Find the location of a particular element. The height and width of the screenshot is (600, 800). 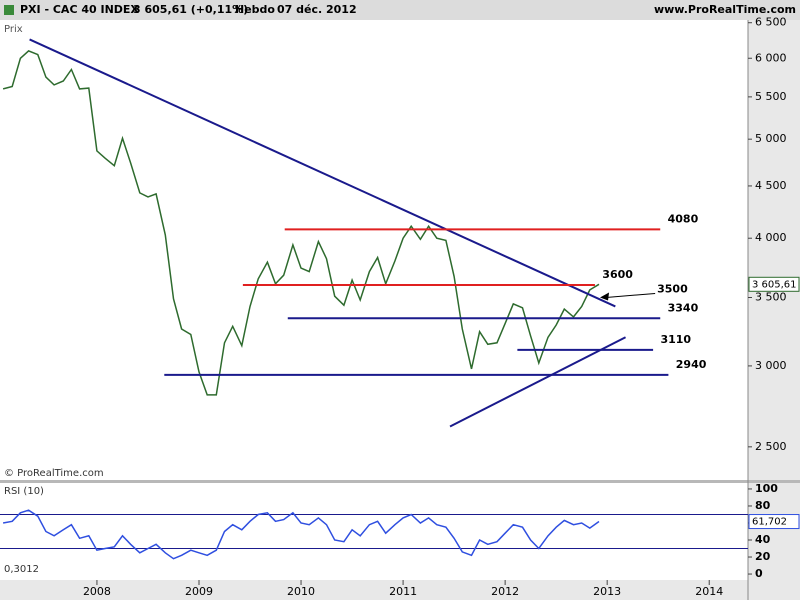

rsi-footer: 0,3012 is located at coordinates (21, 569).